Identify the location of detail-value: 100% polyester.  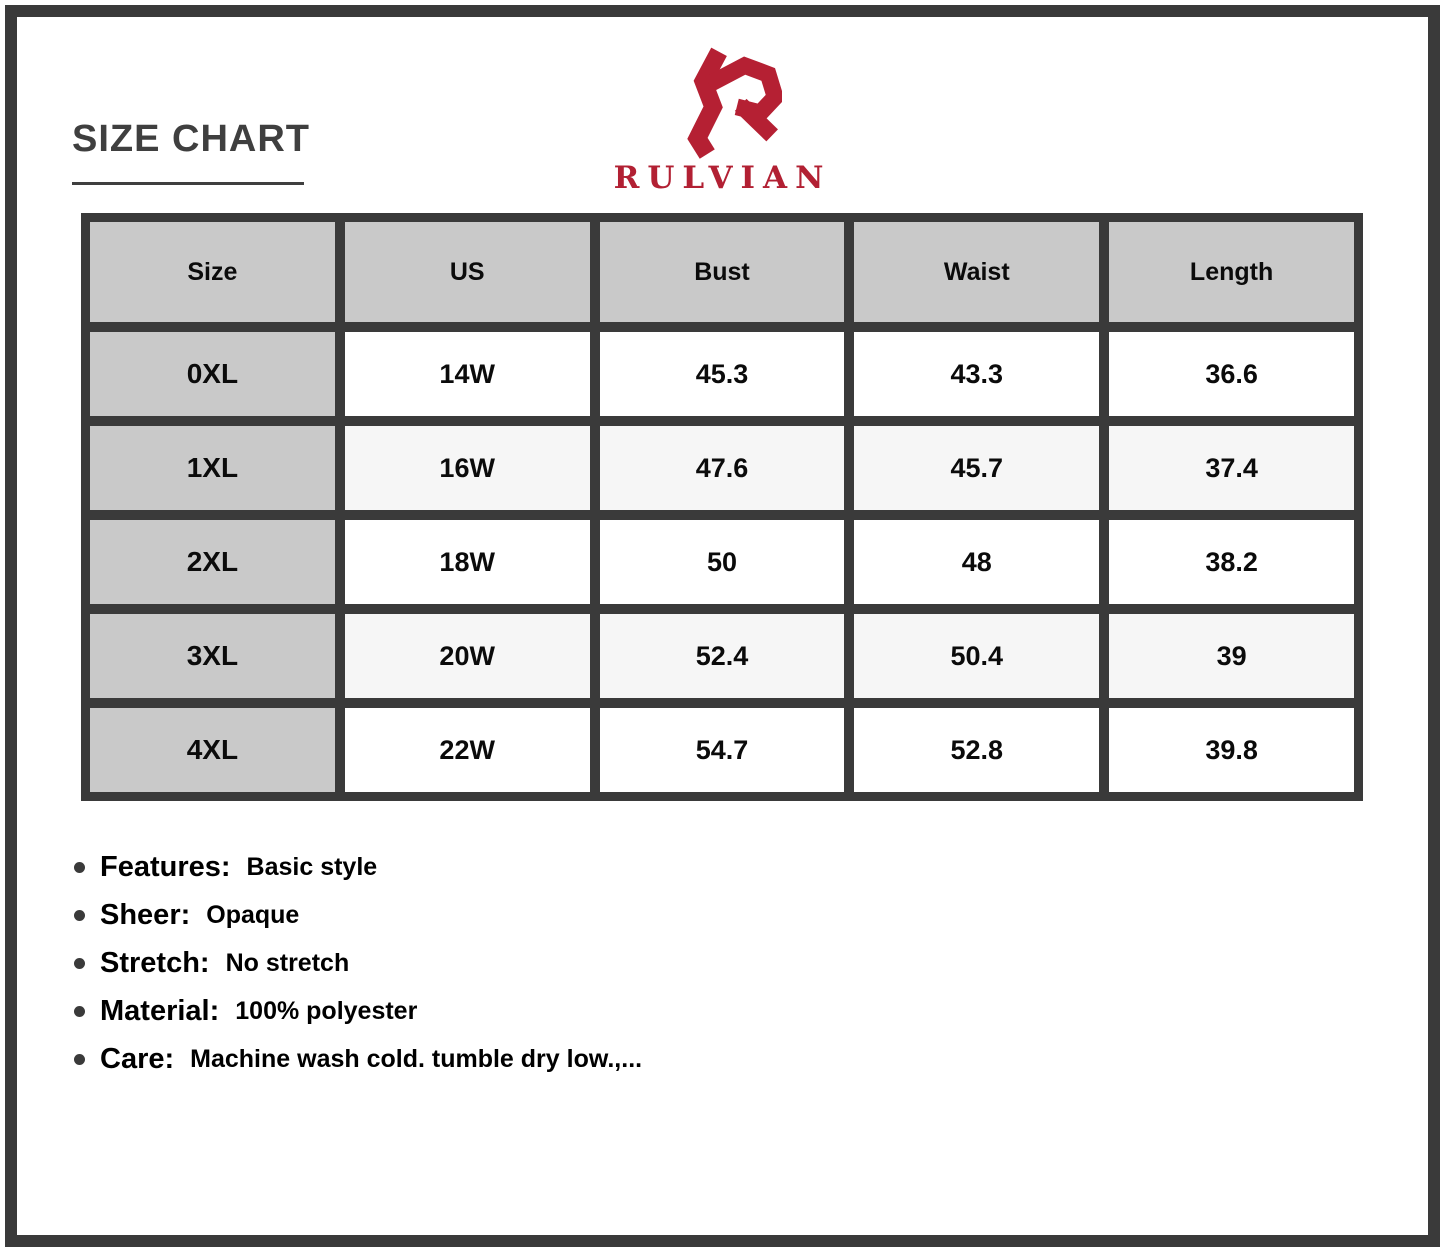
(326, 1010).